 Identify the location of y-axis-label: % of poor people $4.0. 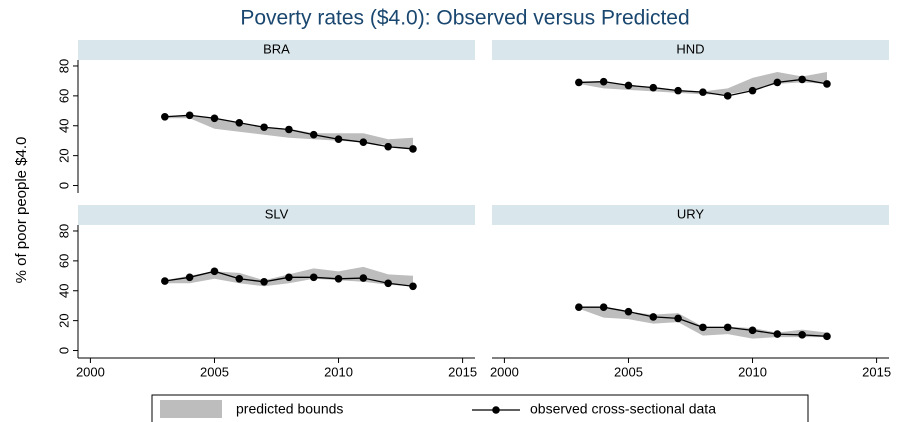
(21, 210).